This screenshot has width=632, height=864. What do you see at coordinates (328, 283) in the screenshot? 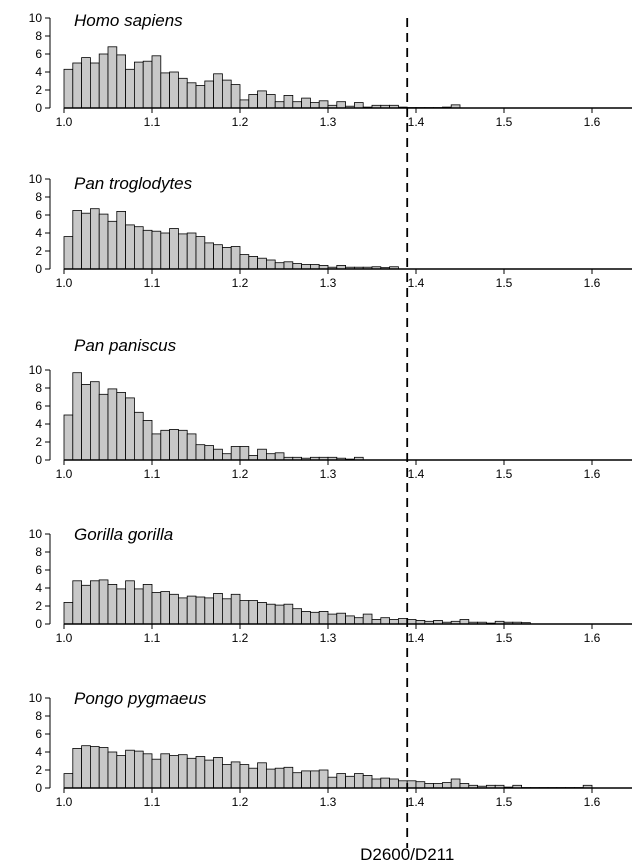
I see `x-tick-label: 1.3` at bounding box center [328, 283].